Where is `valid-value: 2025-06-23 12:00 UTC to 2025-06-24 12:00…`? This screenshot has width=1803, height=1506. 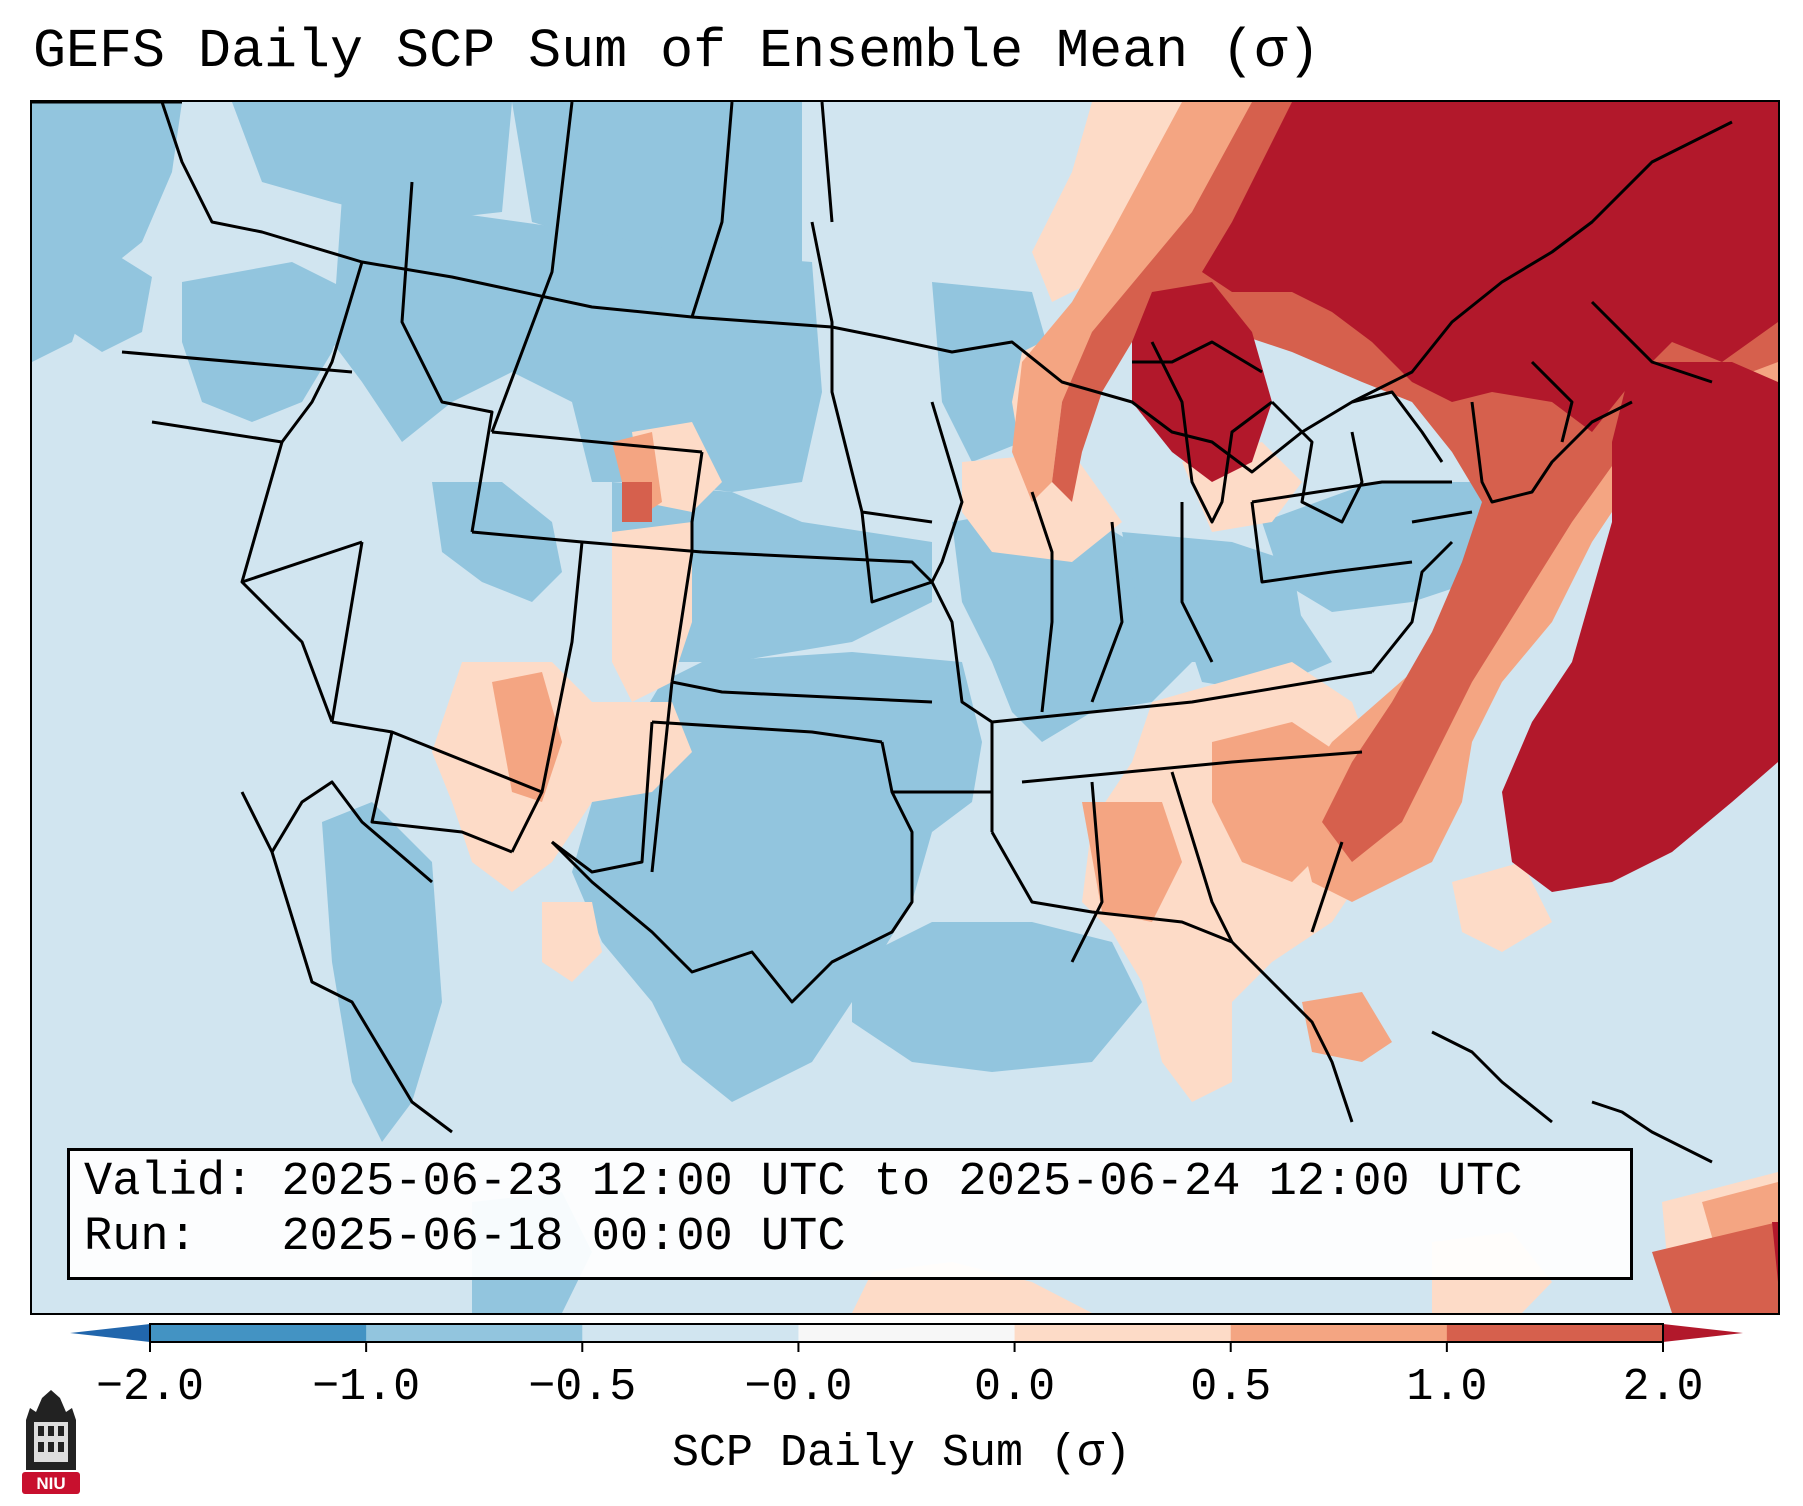 valid-value: 2025-06-23 12:00 UTC to 2025-06-24 12:00… is located at coordinates (902, 1182).